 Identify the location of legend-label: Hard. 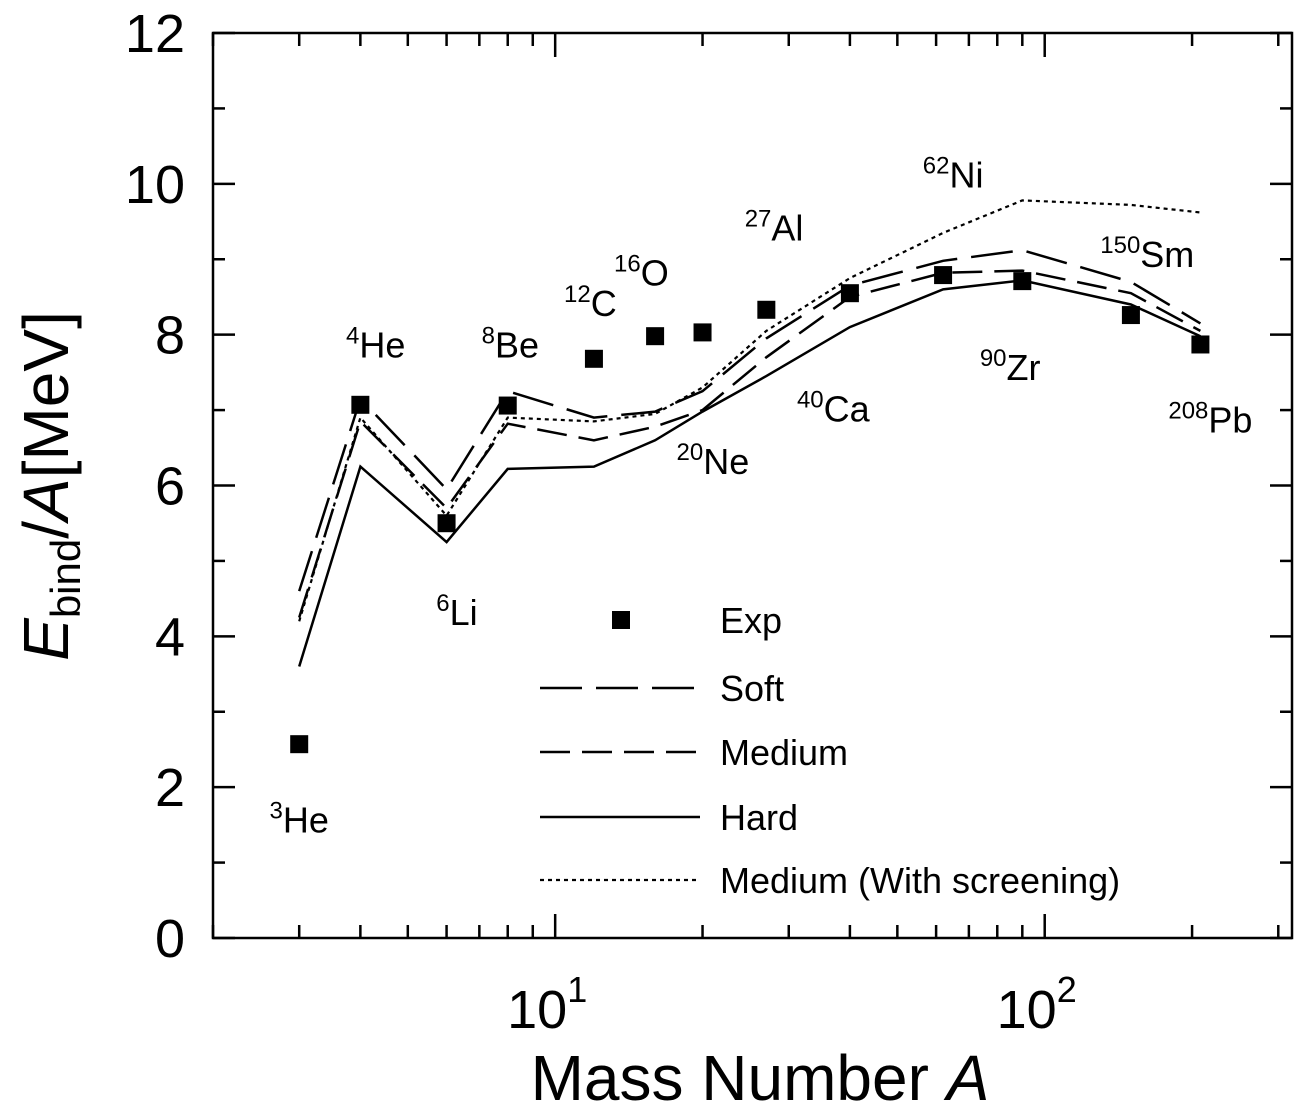
(759, 817).